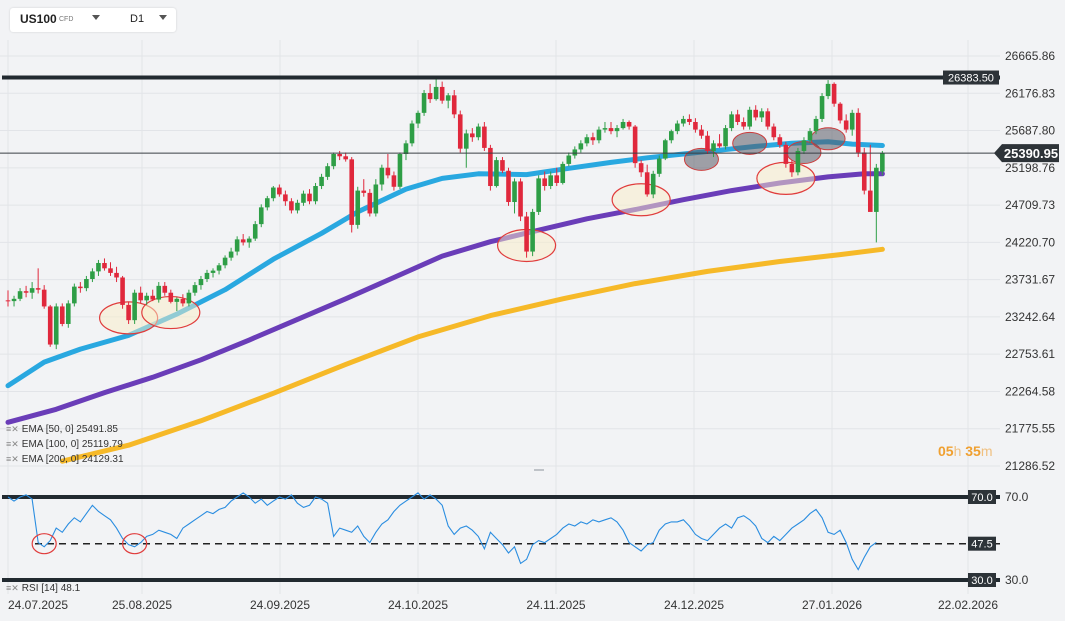  Describe the element at coordinates (701, 159) in the screenshot. I see `resistance-touch-circle` at that location.